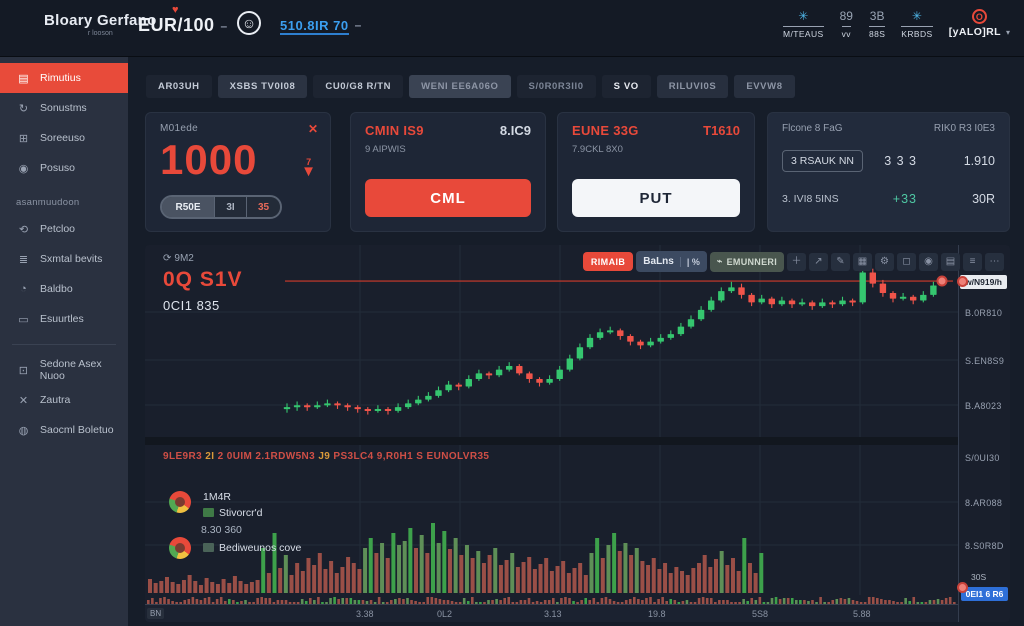  Describe the element at coordinates (950, 261) in the screenshot. I see `chart-tool-button: ▤` at that location.